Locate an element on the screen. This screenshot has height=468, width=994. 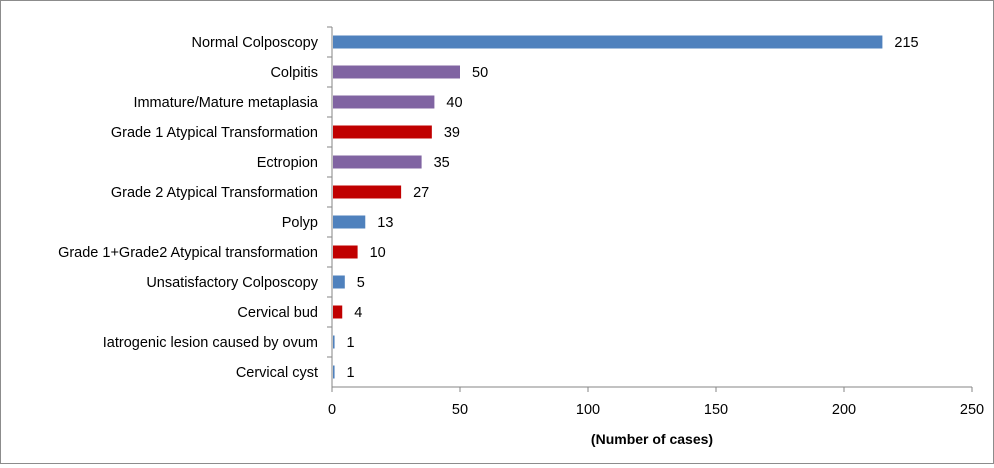
category-label-polyp: Polyp is located at coordinates (300, 223).